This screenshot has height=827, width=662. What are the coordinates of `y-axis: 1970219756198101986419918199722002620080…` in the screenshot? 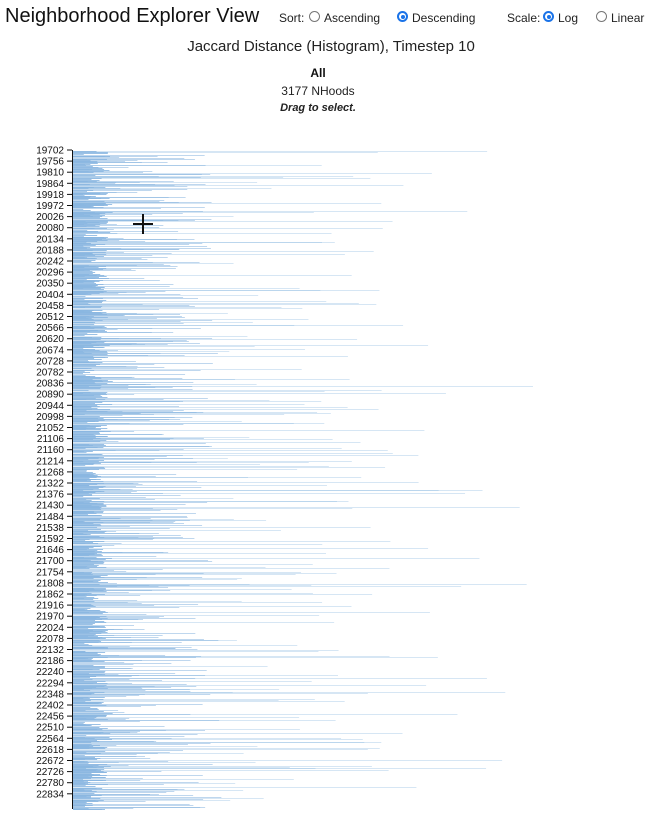 It's located at (54, 477).